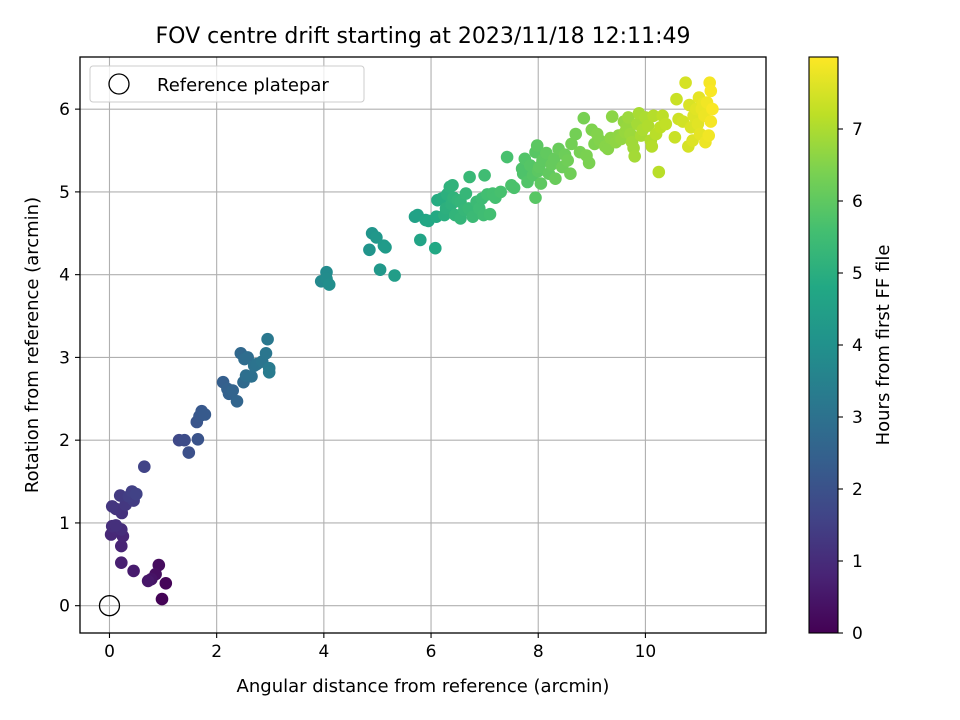 The image size is (960, 720). I want to click on colorbar, so click(823, 345).